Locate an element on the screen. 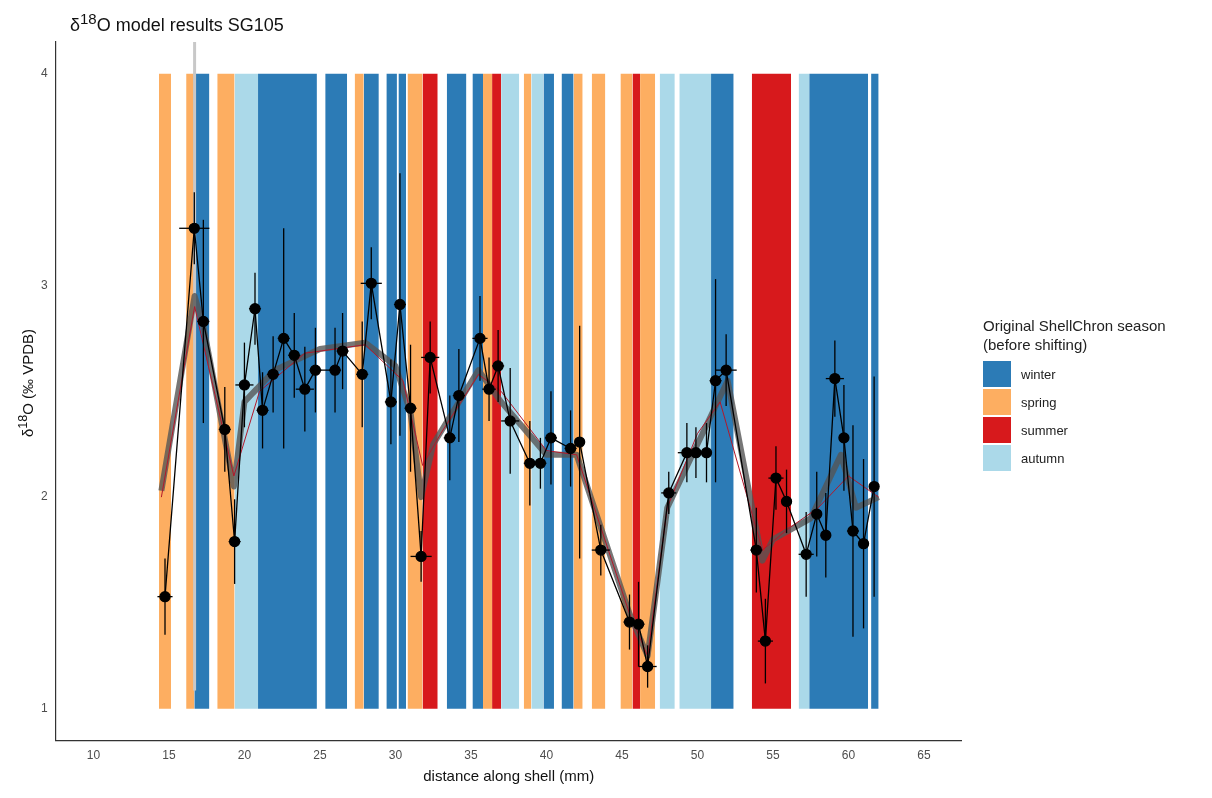 The width and height of the screenshot is (1212, 798). x-tick-label: 10 is located at coordinates (93, 755).